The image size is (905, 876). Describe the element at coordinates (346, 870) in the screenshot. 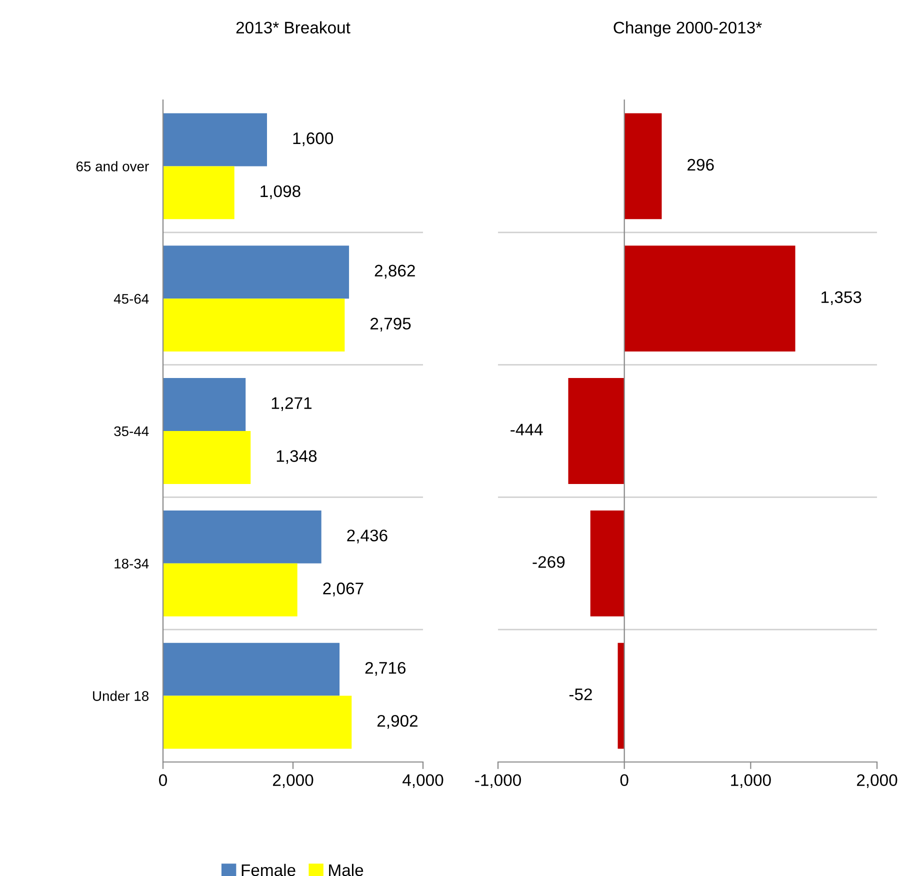

I see `legend-label: Male` at that location.